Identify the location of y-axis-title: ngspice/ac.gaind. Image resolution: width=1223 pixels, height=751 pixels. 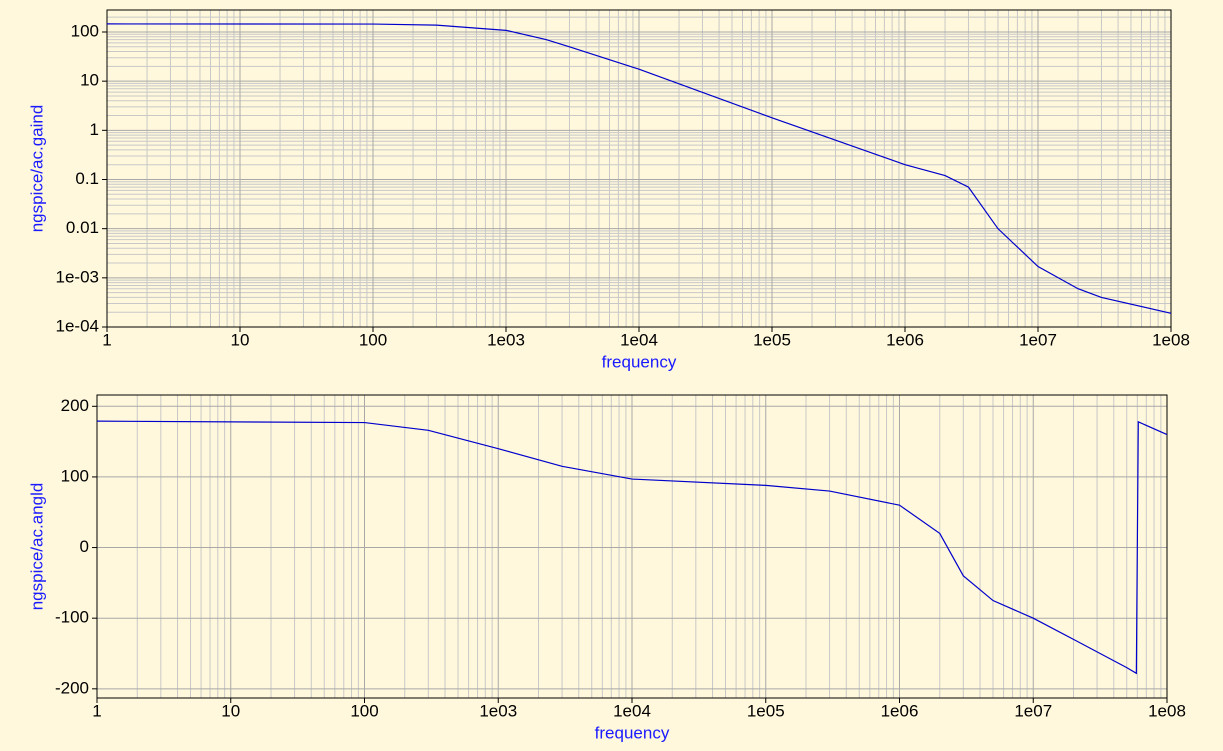
(36, 169).